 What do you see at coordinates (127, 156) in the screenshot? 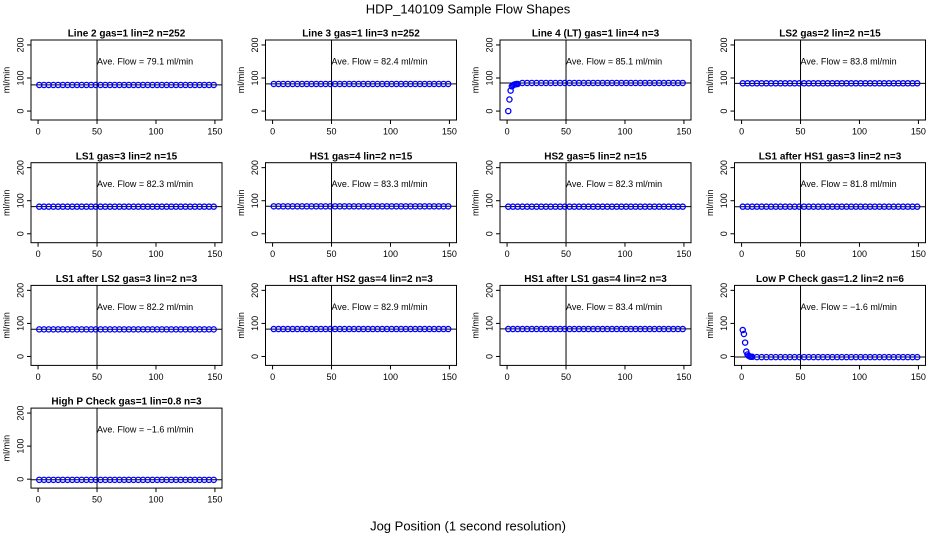
I see `panel-title: LS1 gas=3 lin=2 n=15` at bounding box center [127, 156].